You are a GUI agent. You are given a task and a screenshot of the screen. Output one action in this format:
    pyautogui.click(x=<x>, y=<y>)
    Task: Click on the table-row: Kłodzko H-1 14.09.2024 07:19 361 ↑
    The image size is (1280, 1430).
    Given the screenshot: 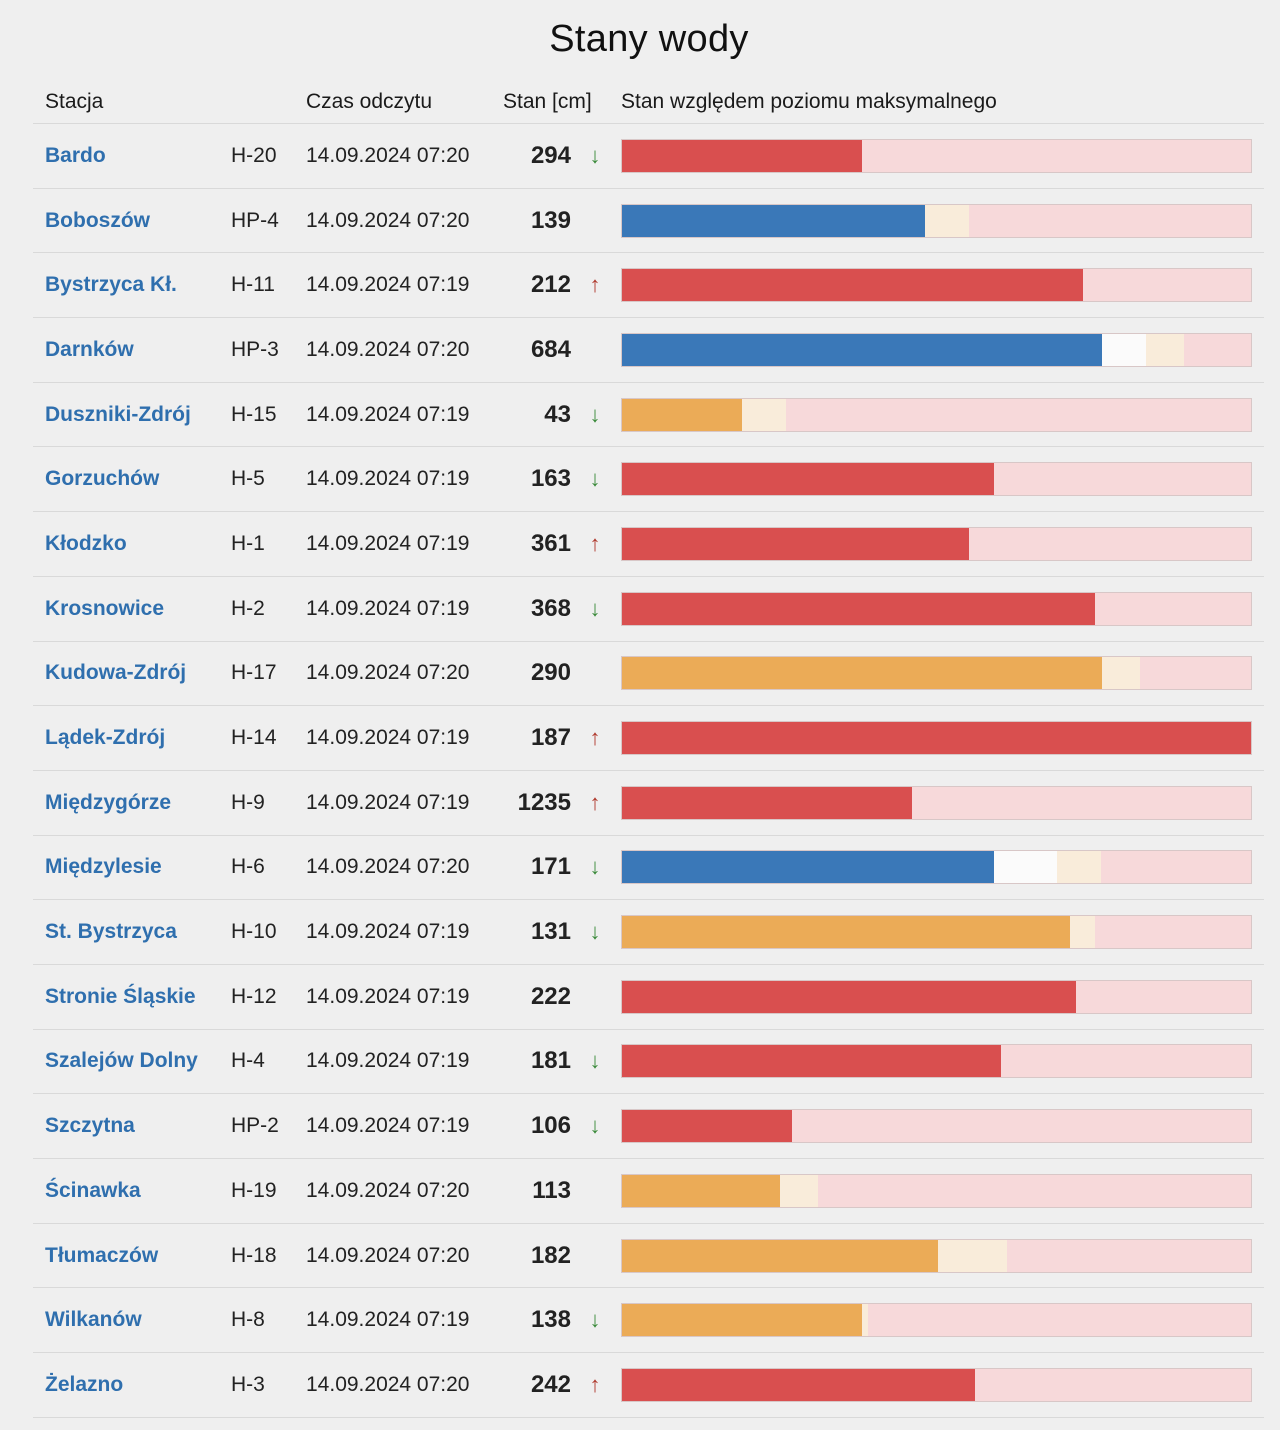 What is the action you would take?
    pyautogui.click(x=648, y=544)
    